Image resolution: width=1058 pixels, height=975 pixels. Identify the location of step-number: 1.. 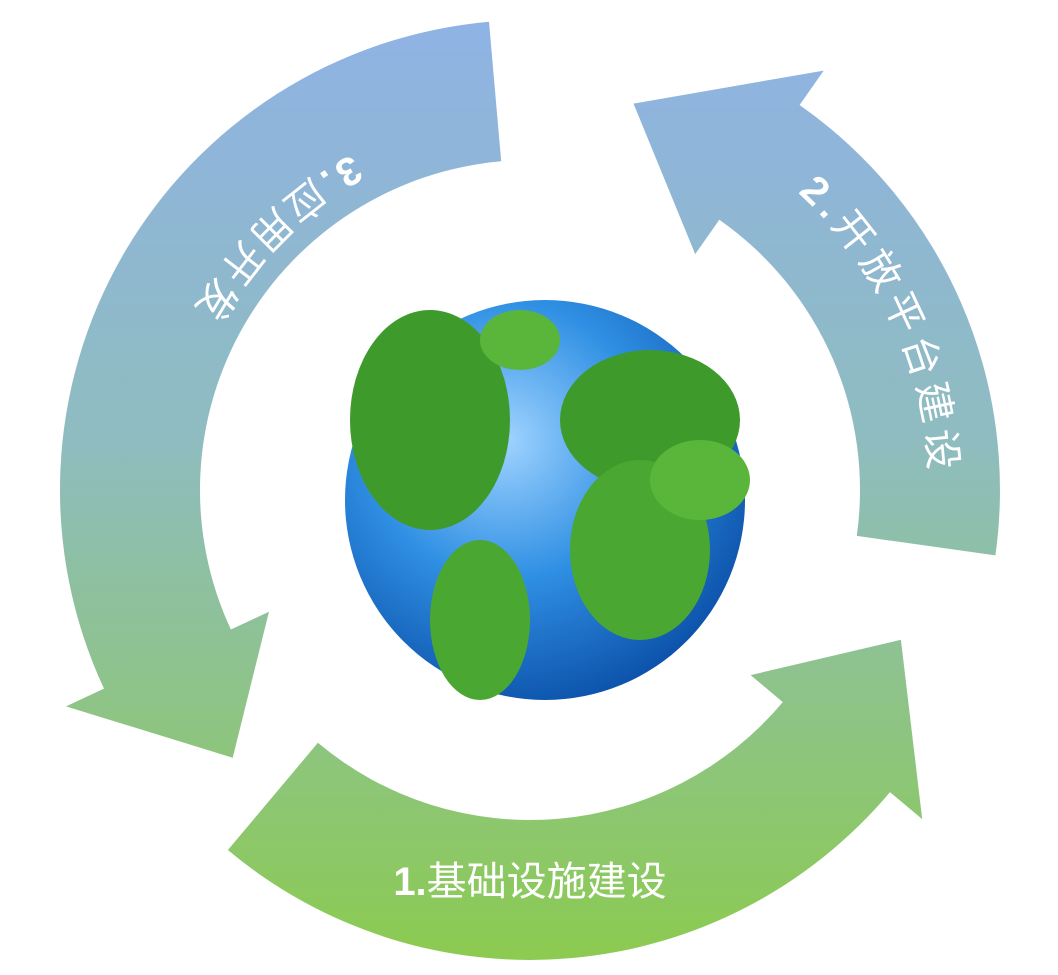
(409, 882).